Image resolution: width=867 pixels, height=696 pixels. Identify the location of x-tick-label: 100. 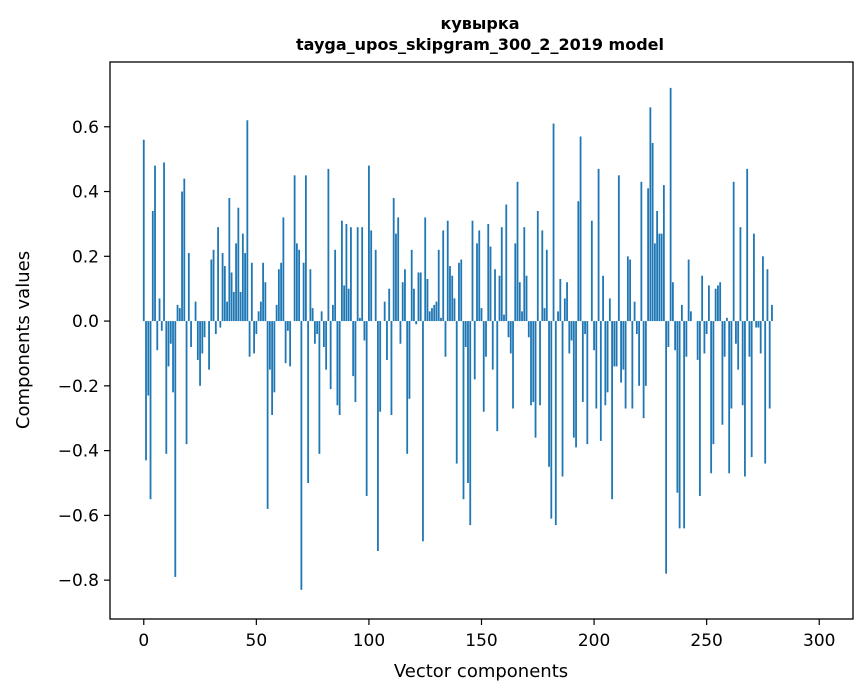
(369, 641).